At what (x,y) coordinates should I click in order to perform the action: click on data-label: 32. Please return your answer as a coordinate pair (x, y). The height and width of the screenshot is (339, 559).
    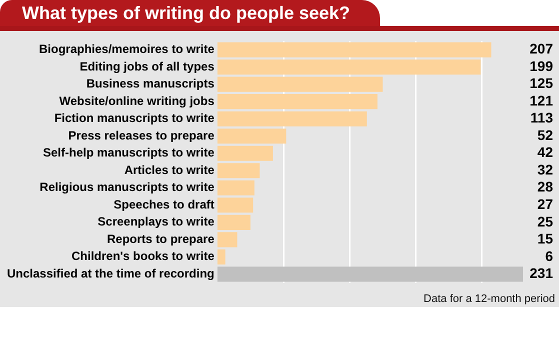
    Looking at the image, I should click on (545, 169).